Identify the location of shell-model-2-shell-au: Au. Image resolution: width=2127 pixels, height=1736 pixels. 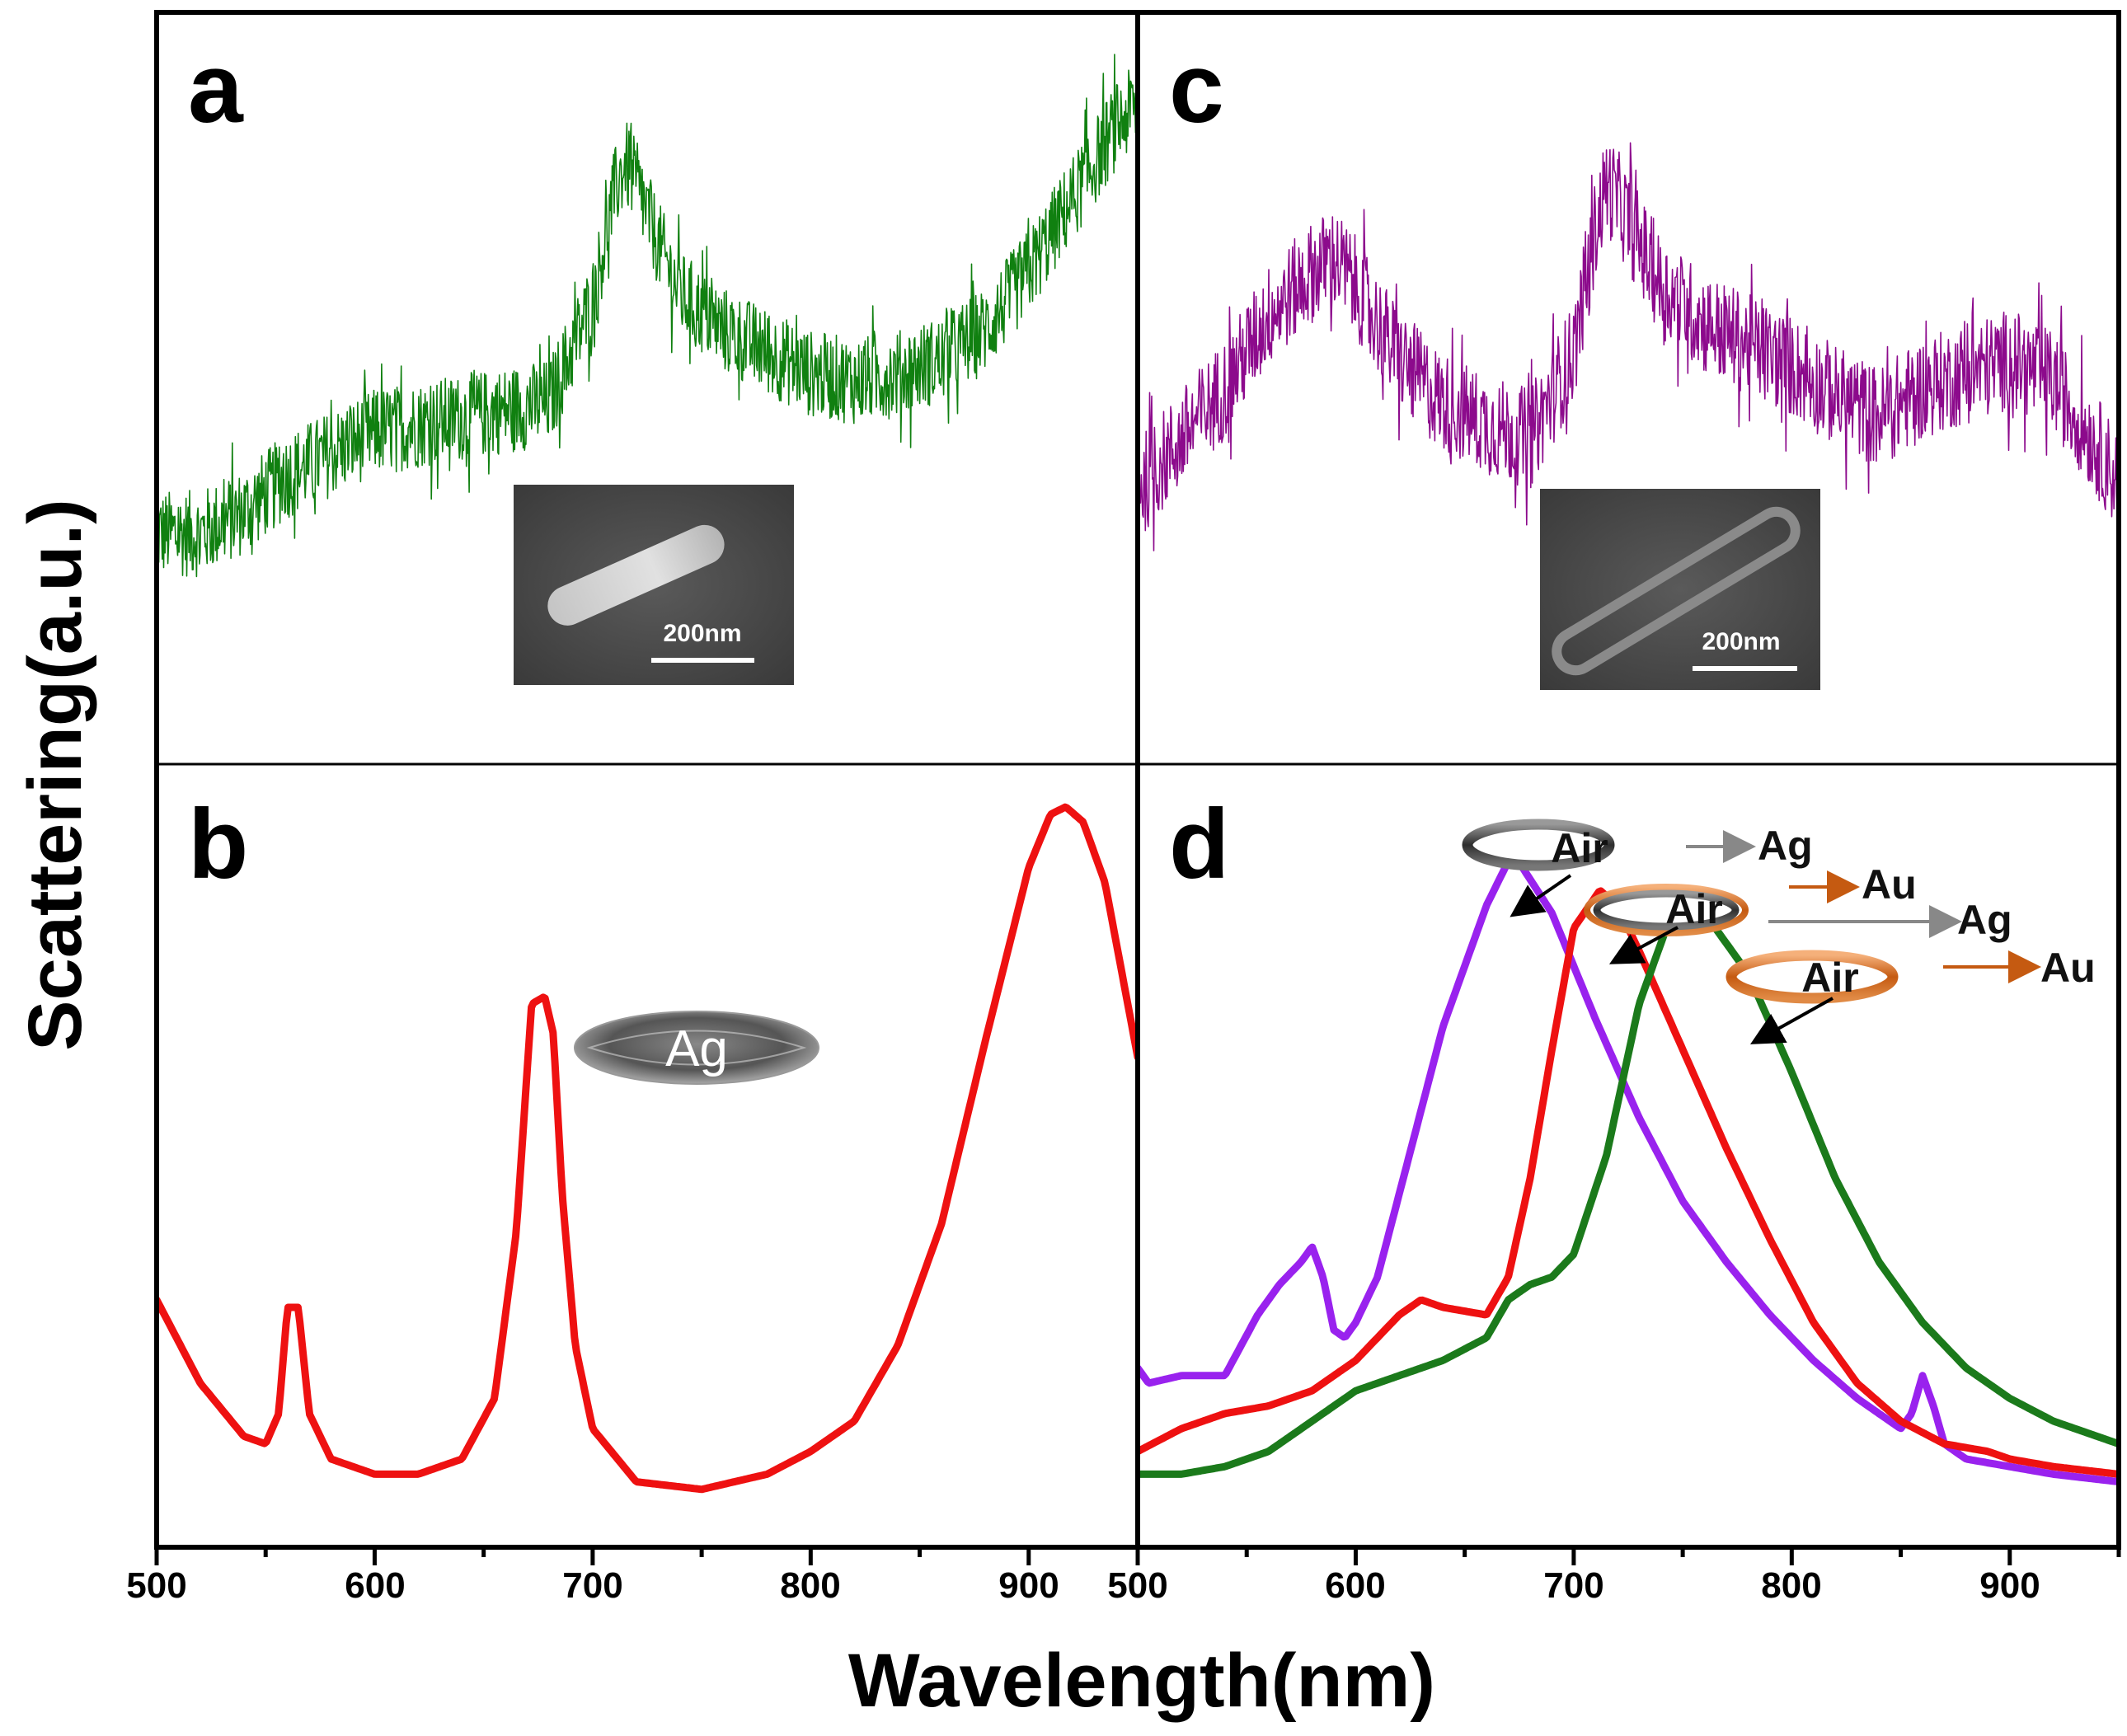
(1889, 884).